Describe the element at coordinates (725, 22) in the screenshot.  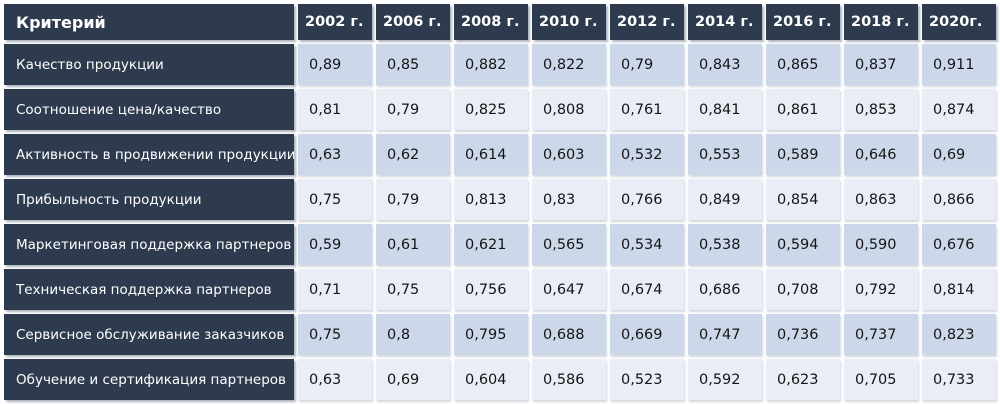
I see `column-header-year: 2014 г.` at that location.